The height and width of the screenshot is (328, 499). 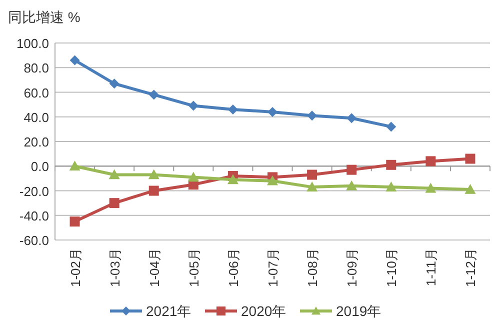 I want to click on ylabel: 同比增速 %, so click(x=44, y=17).